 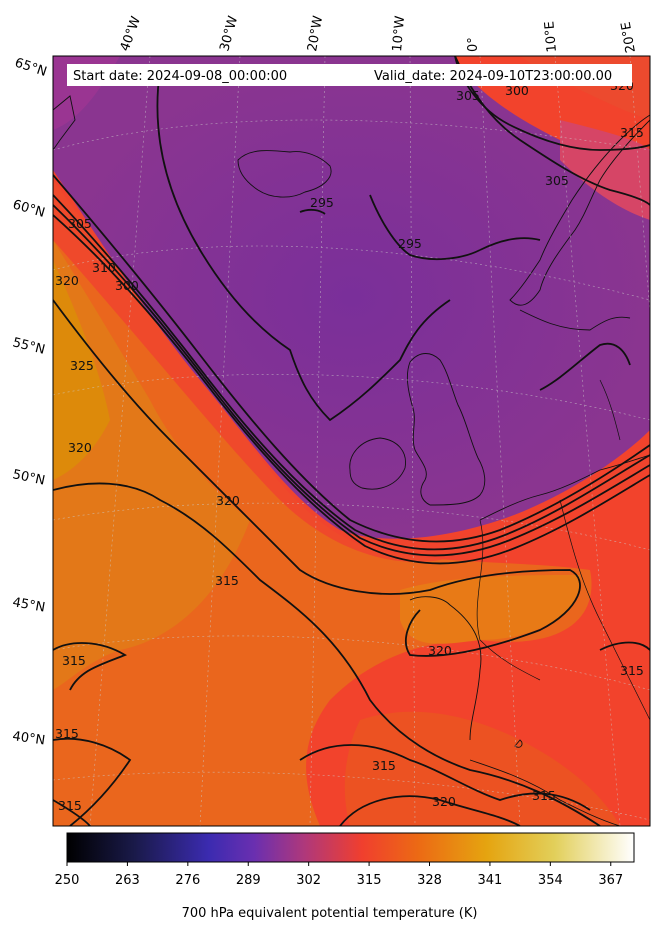 I want to click on lon-label: 30°W, so click(x=229, y=33).